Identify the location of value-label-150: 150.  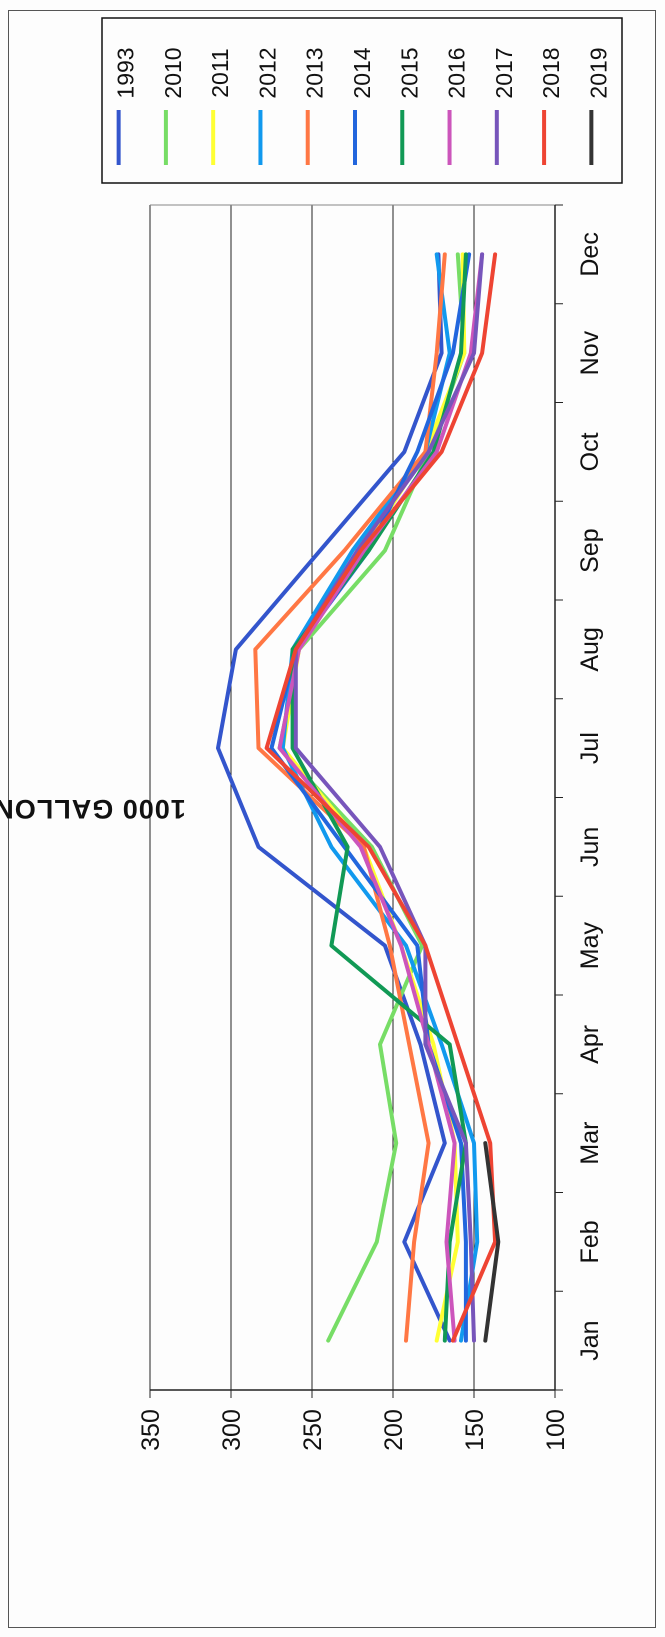
(475, 1430).